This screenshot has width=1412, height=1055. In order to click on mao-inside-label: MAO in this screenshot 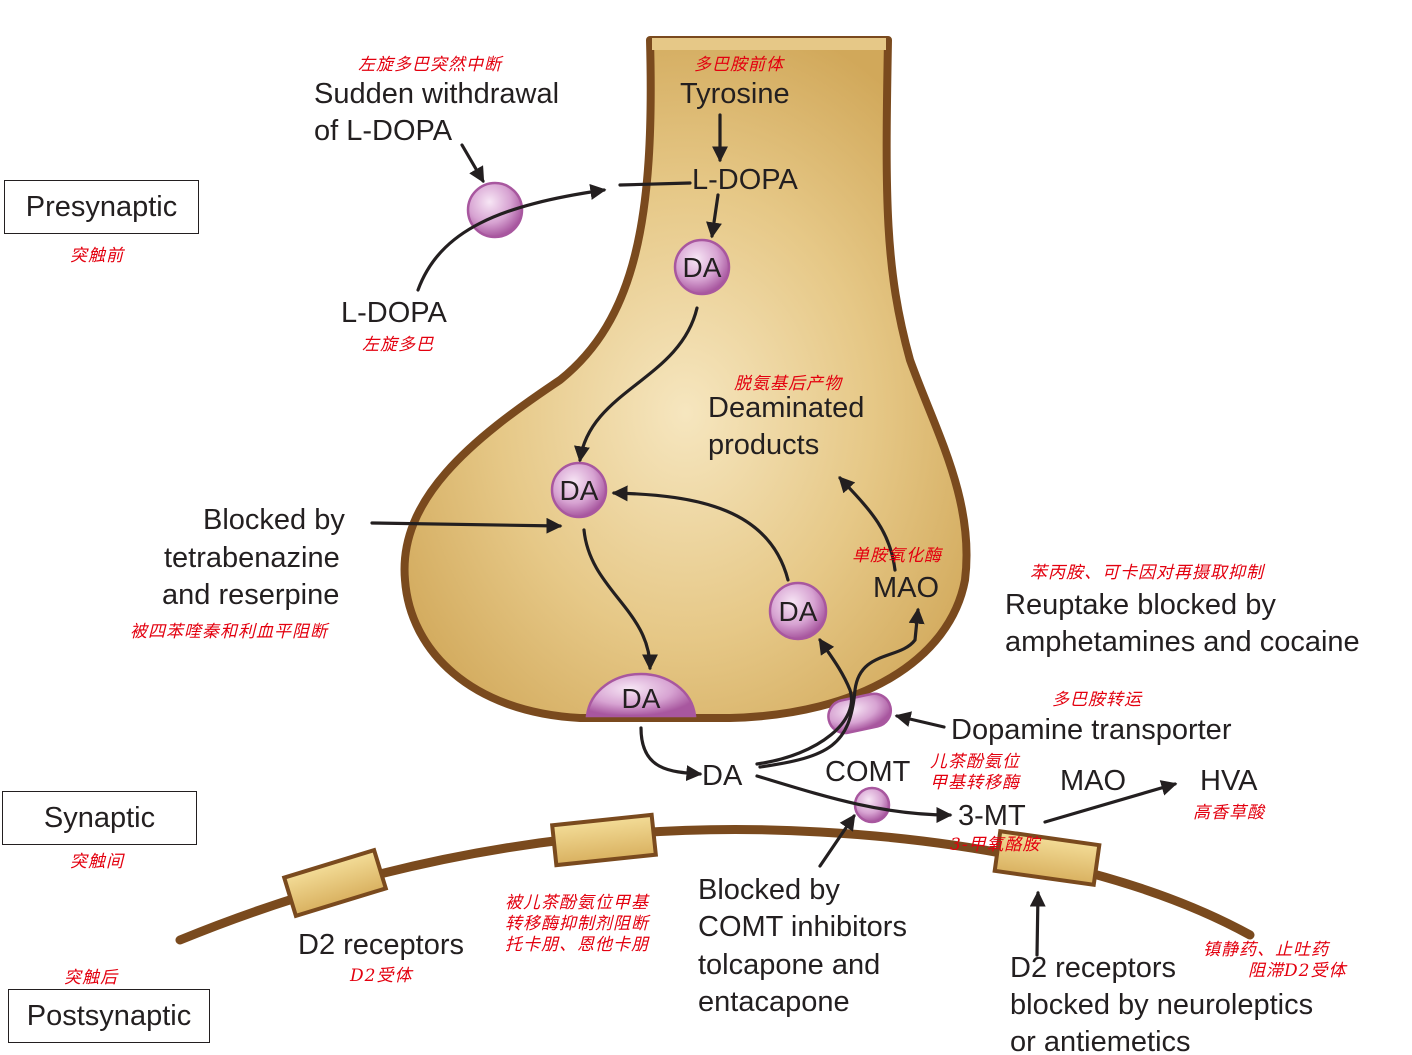, I will do `click(906, 588)`.